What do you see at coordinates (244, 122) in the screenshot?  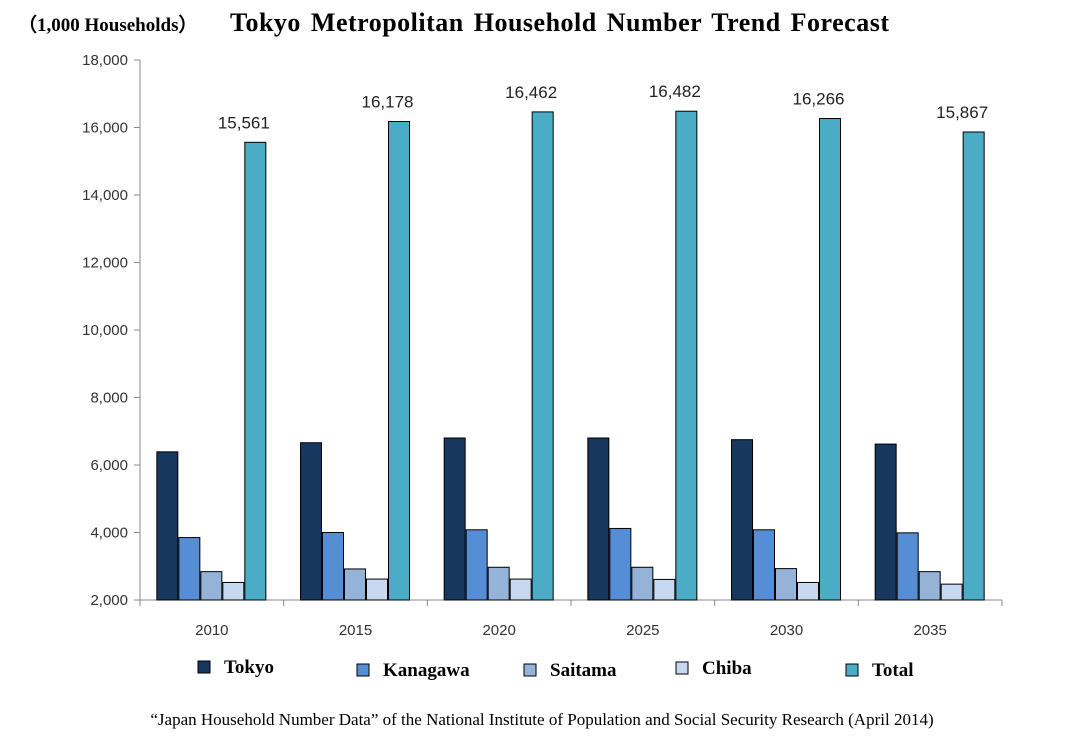 I see `total-data-label: 15,561` at bounding box center [244, 122].